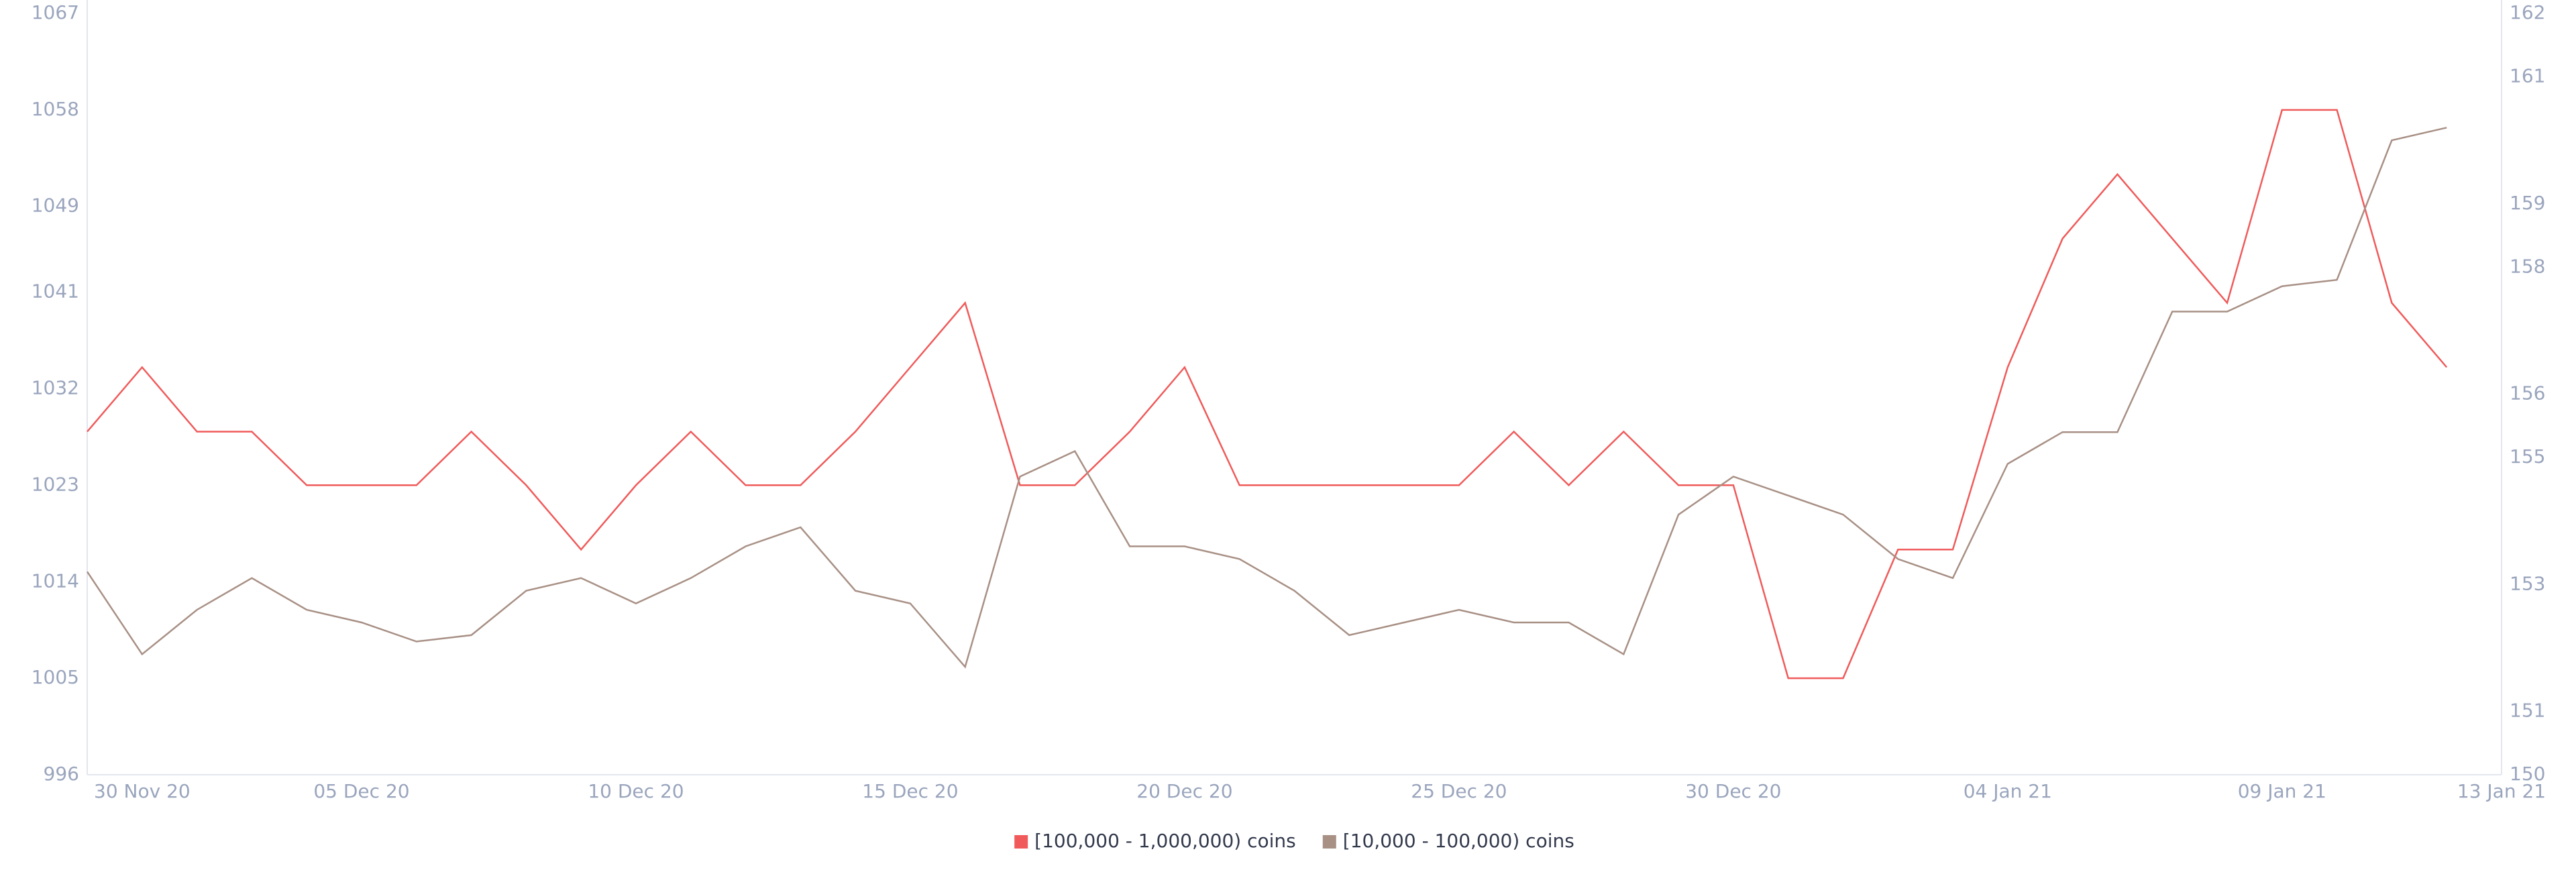  Describe the element at coordinates (2527, 12) in the screenshot. I see `y2-tick-label: 162` at that location.